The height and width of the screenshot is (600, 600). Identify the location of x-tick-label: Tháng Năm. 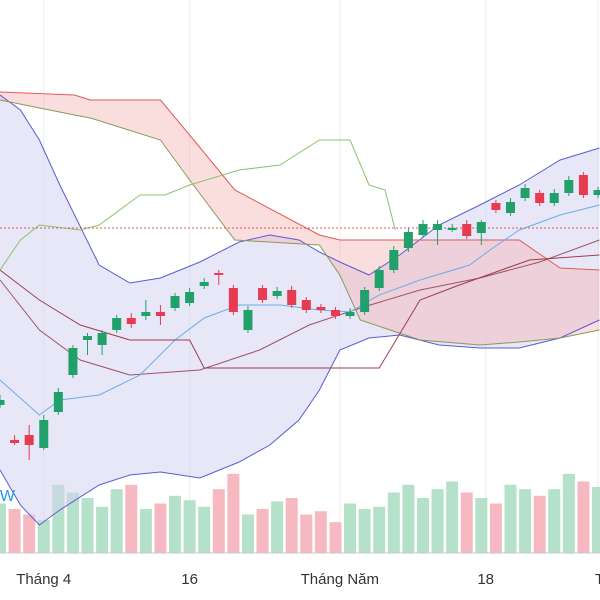
(340, 579).